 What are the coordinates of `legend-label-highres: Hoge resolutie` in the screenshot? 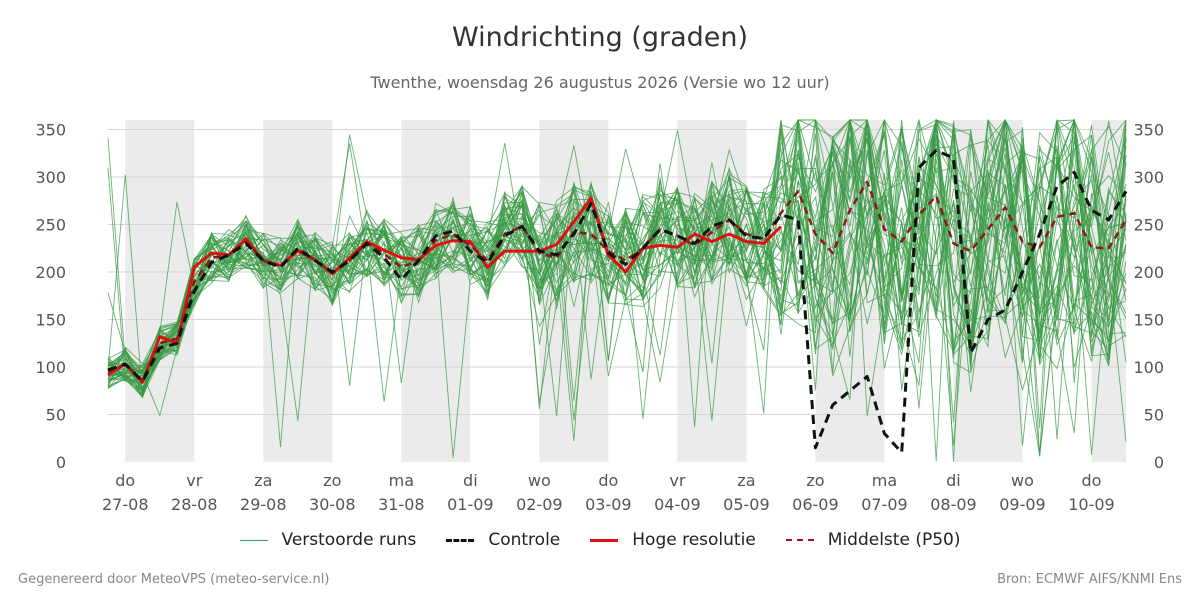 It's located at (694, 540).